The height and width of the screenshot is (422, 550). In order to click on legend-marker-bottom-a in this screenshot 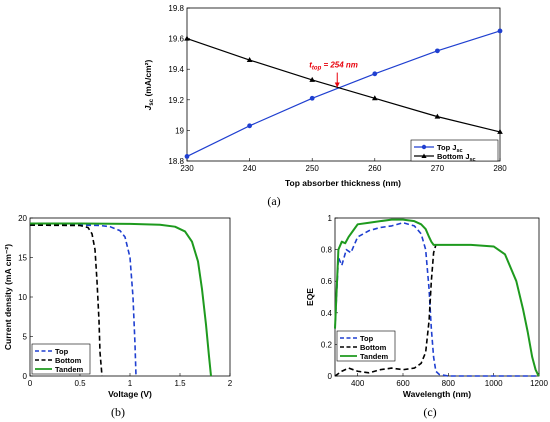, I will do `click(424, 155)`.